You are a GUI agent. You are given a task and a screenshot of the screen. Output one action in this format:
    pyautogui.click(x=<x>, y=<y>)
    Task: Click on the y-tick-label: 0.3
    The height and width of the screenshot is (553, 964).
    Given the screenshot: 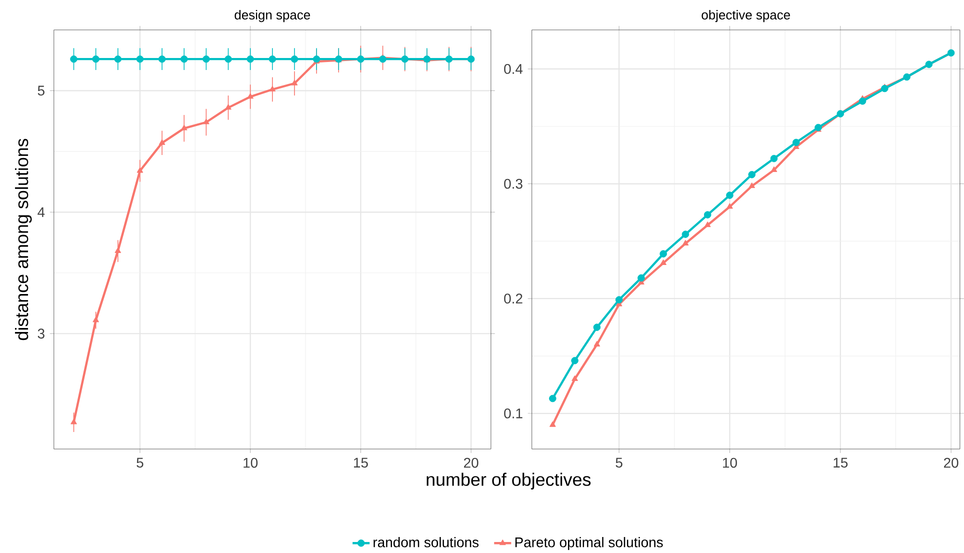 What is the action you would take?
    pyautogui.click(x=513, y=183)
    